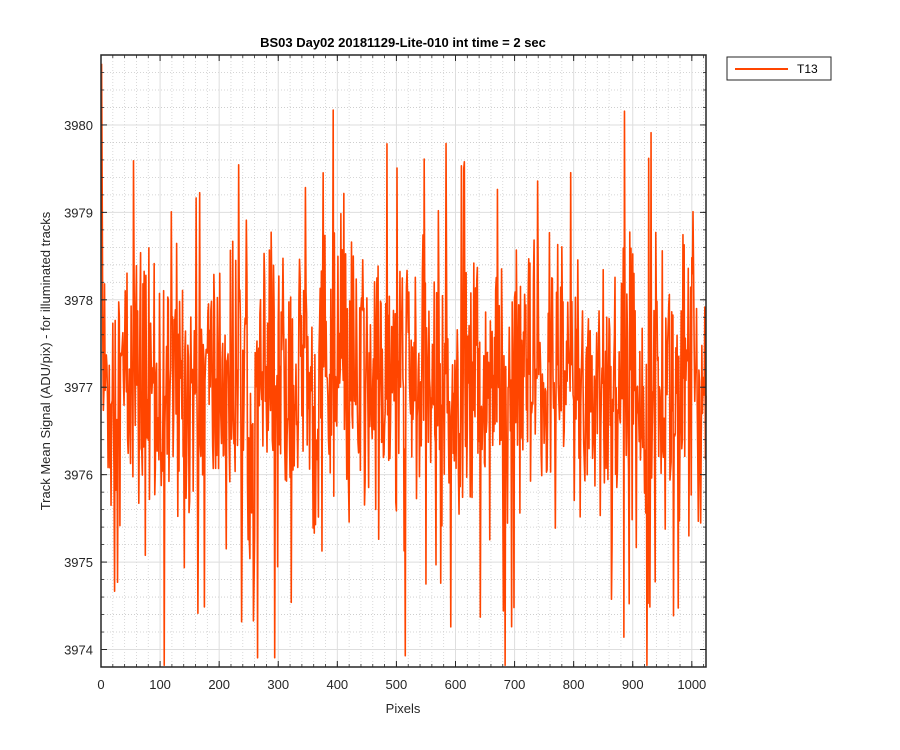 The width and height of the screenshot is (900, 750). I want to click on x-tick-label: 400, so click(337, 684).